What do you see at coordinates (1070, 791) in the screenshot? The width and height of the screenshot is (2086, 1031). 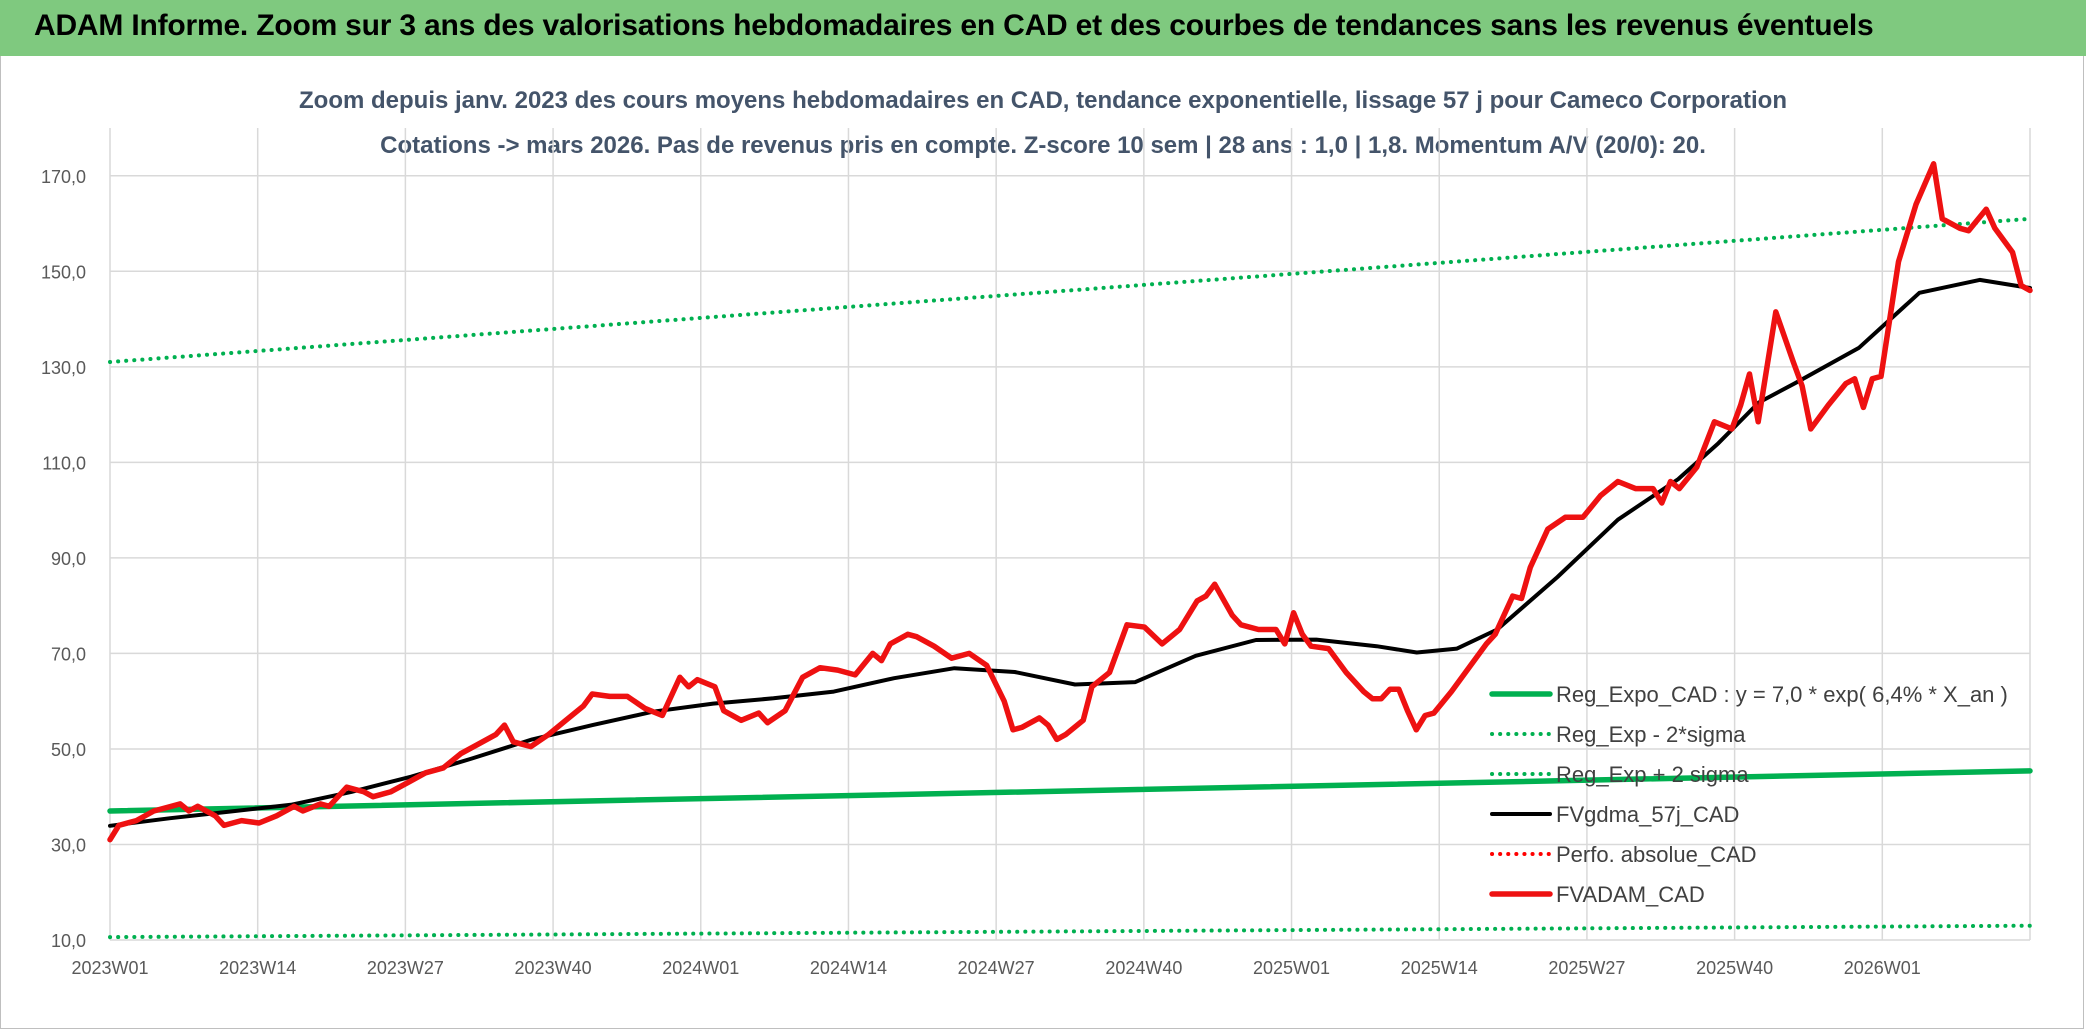 I see `series-line-reg-expo-cad` at bounding box center [1070, 791].